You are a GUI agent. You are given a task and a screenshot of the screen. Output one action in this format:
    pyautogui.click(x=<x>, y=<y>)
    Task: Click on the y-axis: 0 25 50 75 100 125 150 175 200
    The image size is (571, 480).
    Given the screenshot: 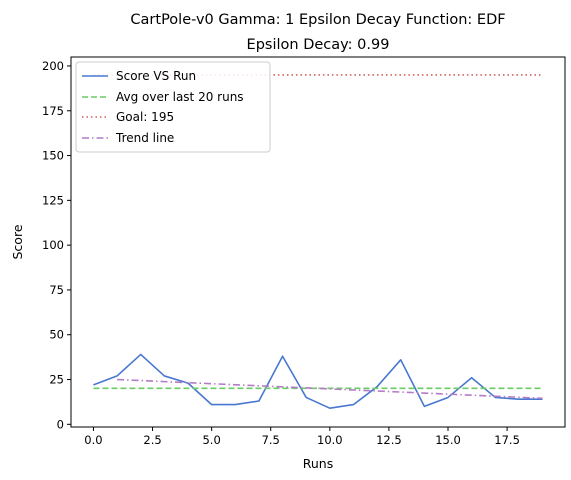 What is the action you would take?
    pyautogui.click(x=56, y=245)
    